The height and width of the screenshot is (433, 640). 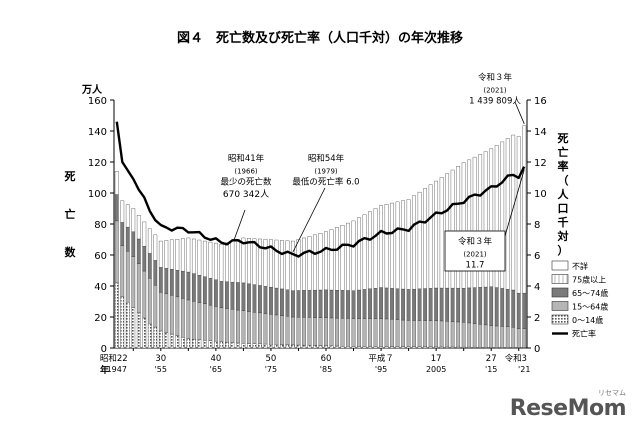 What do you see at coordinates (491, 359) in the screenshot?
I see `x-tick-label: 27` at bounding box center [491, 359].